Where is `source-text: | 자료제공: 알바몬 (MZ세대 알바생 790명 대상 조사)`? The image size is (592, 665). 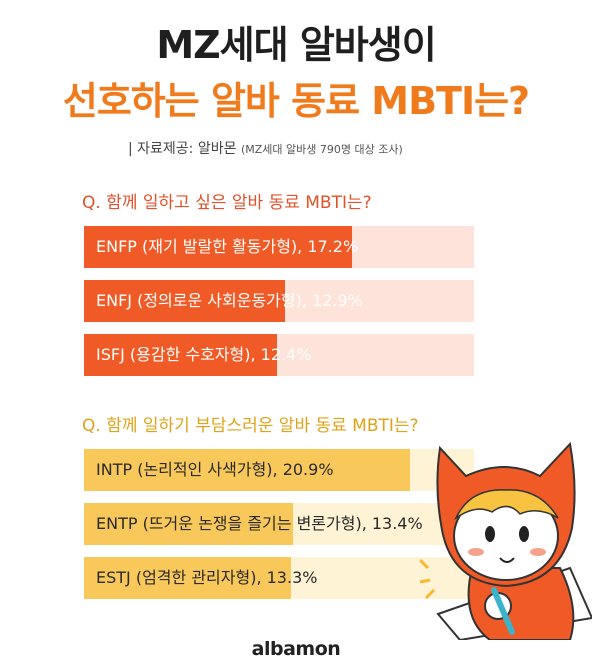
source-text: | 자료제공: 알바몬 (MZ세대 알바생 790명 대상 조사) is located at coordinates (265, 148).